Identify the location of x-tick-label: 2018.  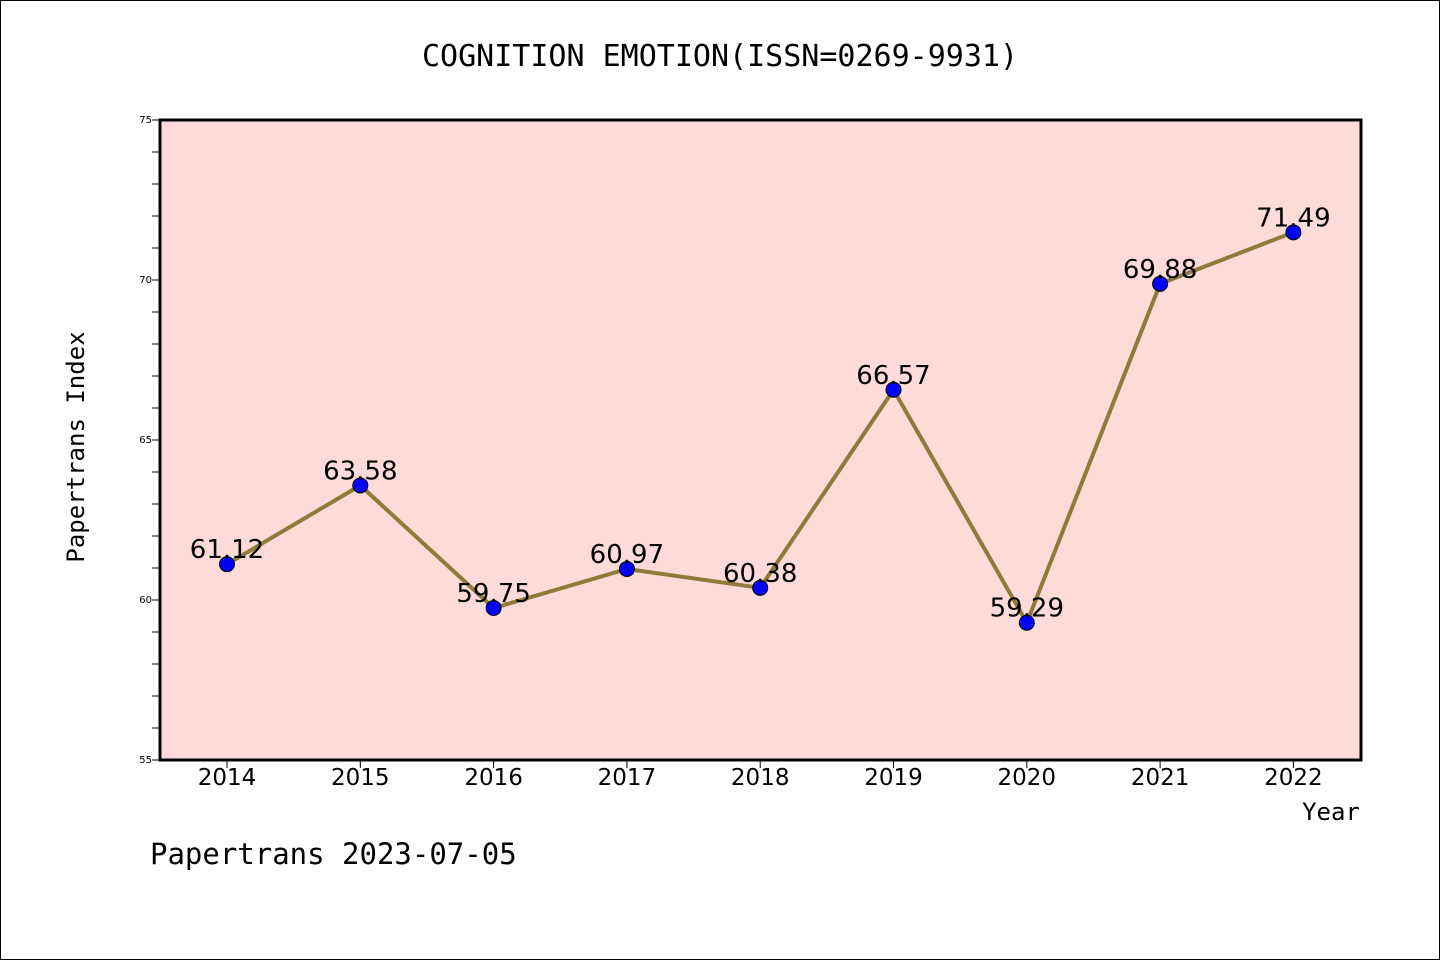
(760, 778).